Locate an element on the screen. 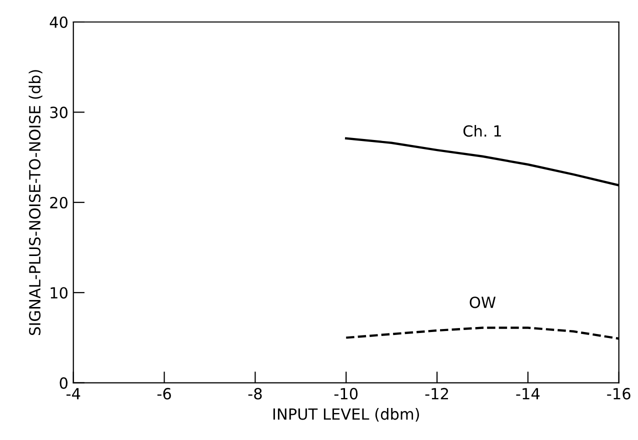 This screenshot has height=440, width=638. y-tick-label: 30 is located at coordinates (59, 112).